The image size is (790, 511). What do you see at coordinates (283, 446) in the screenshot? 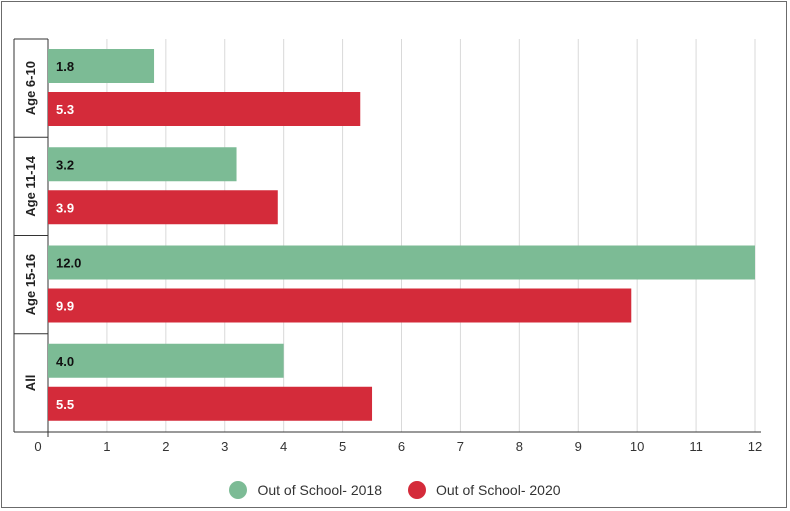
I see `x-tick-label: 4` at bounding box center [283, 446].